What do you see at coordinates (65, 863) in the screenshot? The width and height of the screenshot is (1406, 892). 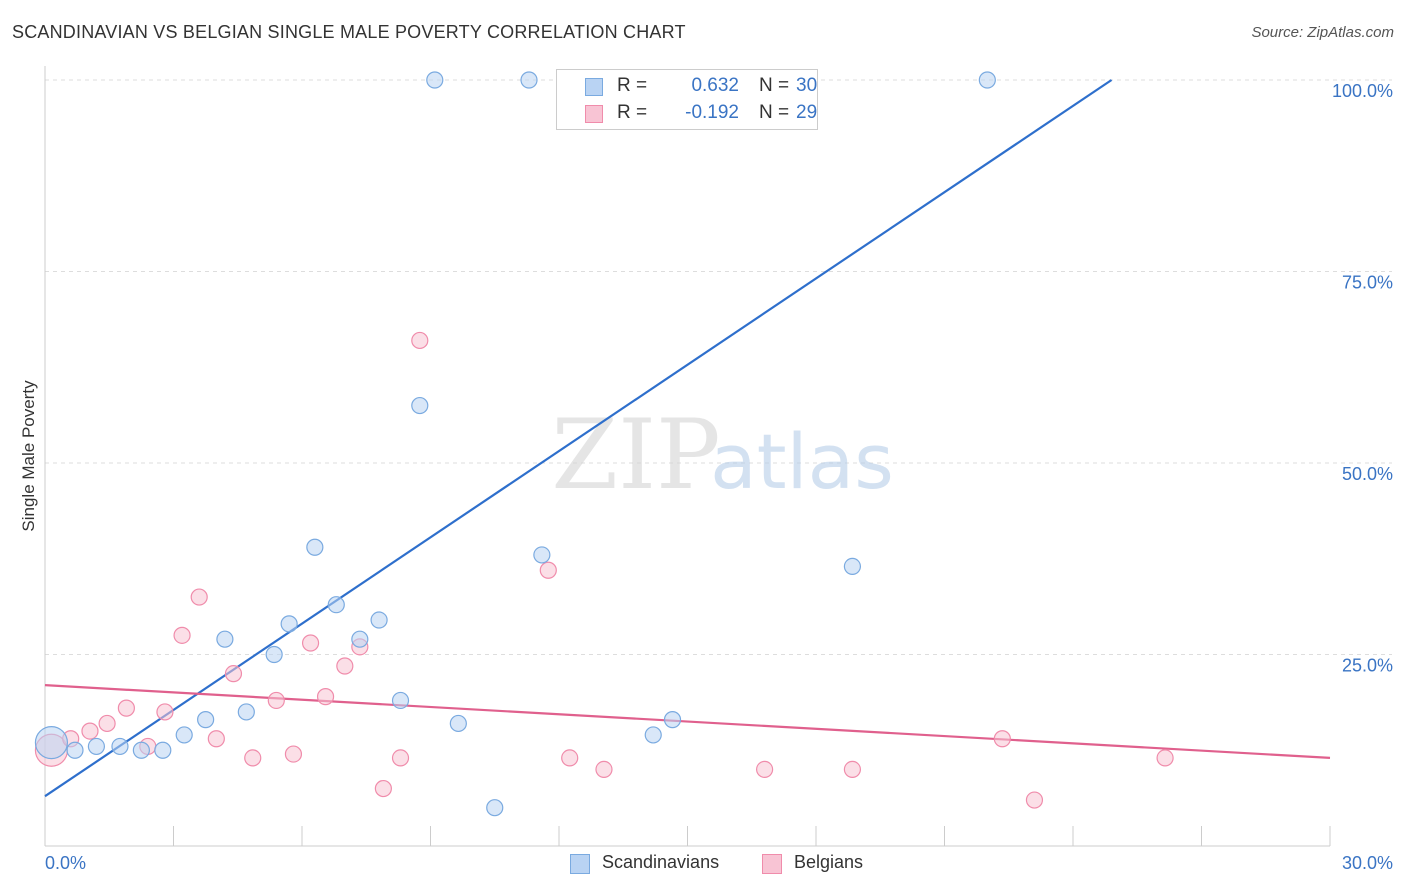 I see `x-tick-label: 0.0%` at bounding box center [65, 863].